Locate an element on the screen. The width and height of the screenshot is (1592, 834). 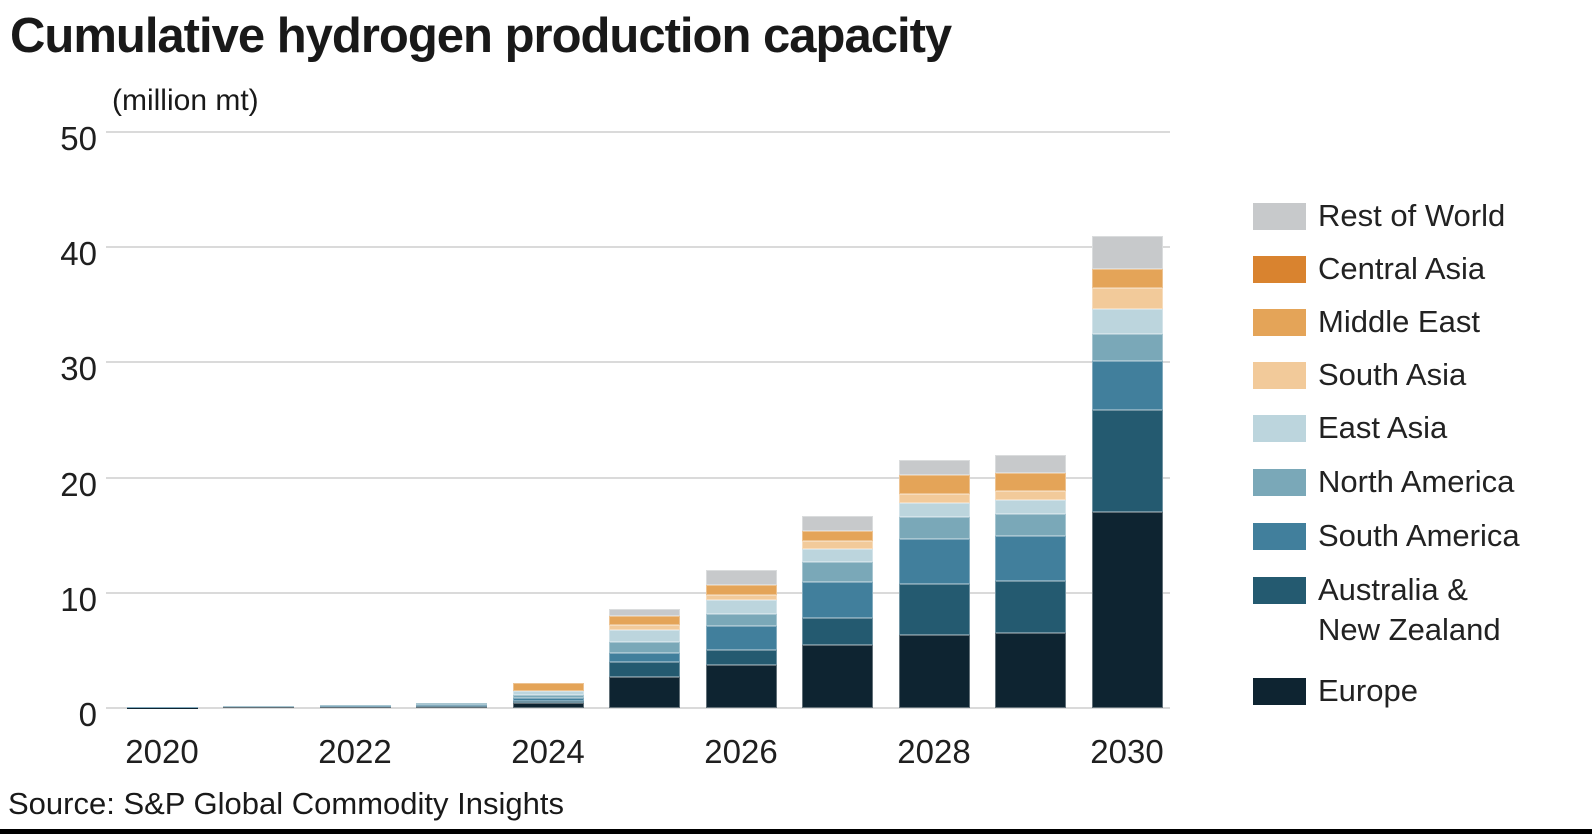
bar-2024-segment-south-asia is located at coordinates (548, 691).